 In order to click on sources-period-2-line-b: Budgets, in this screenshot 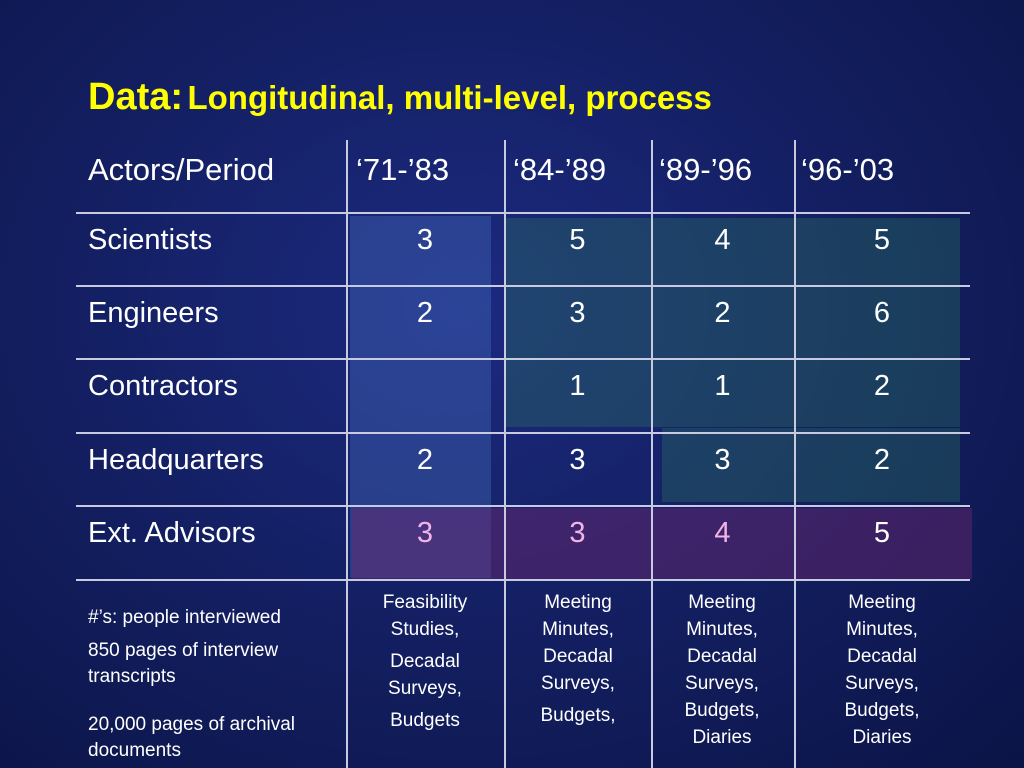, I will do `click(578, 715)`.